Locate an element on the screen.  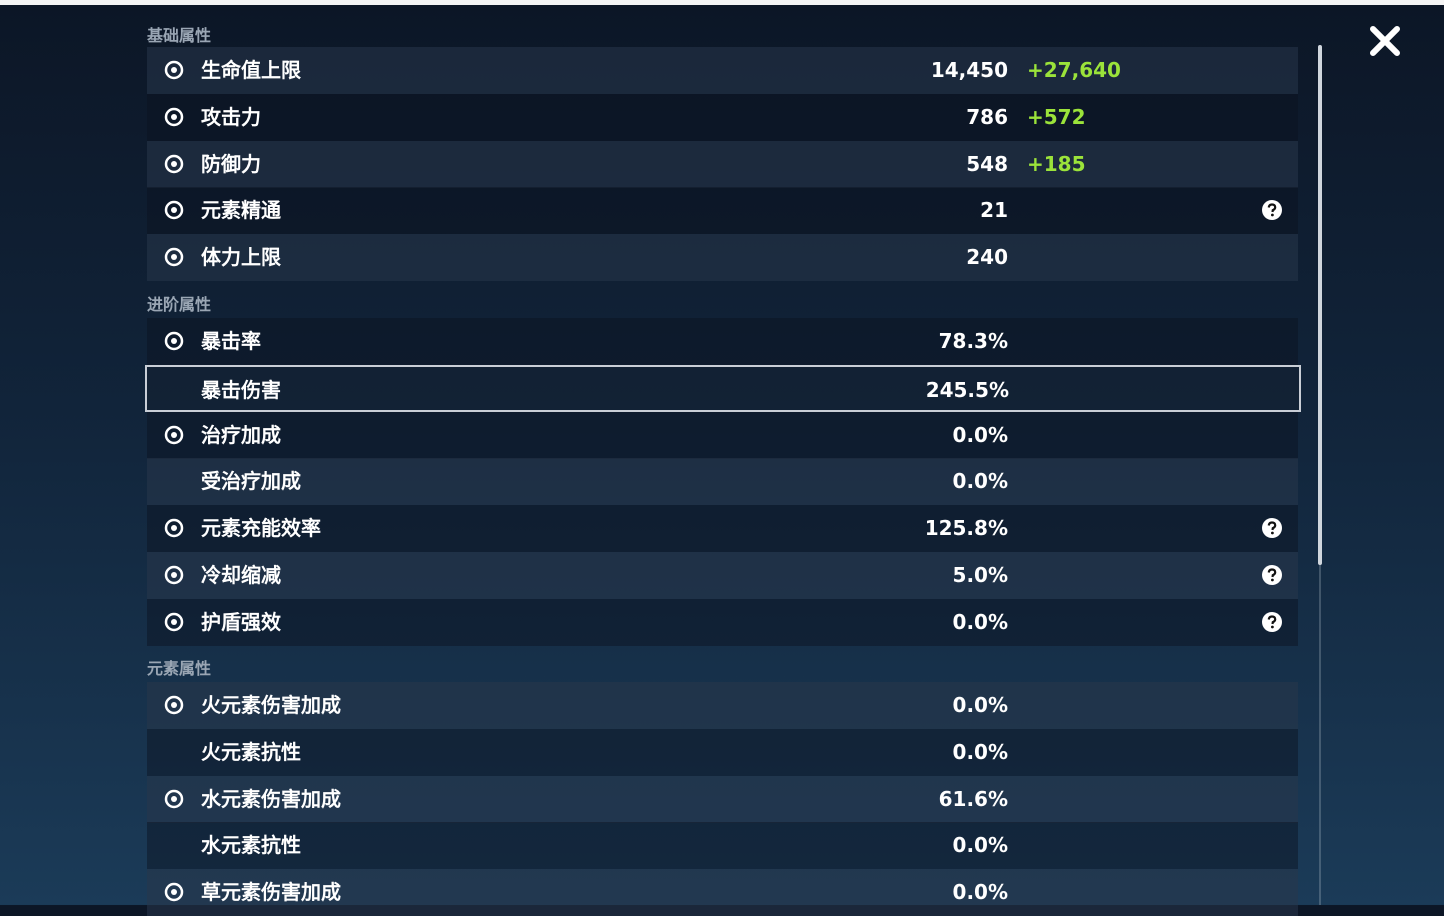
scrollbar is located at coordinates (1320, 305).